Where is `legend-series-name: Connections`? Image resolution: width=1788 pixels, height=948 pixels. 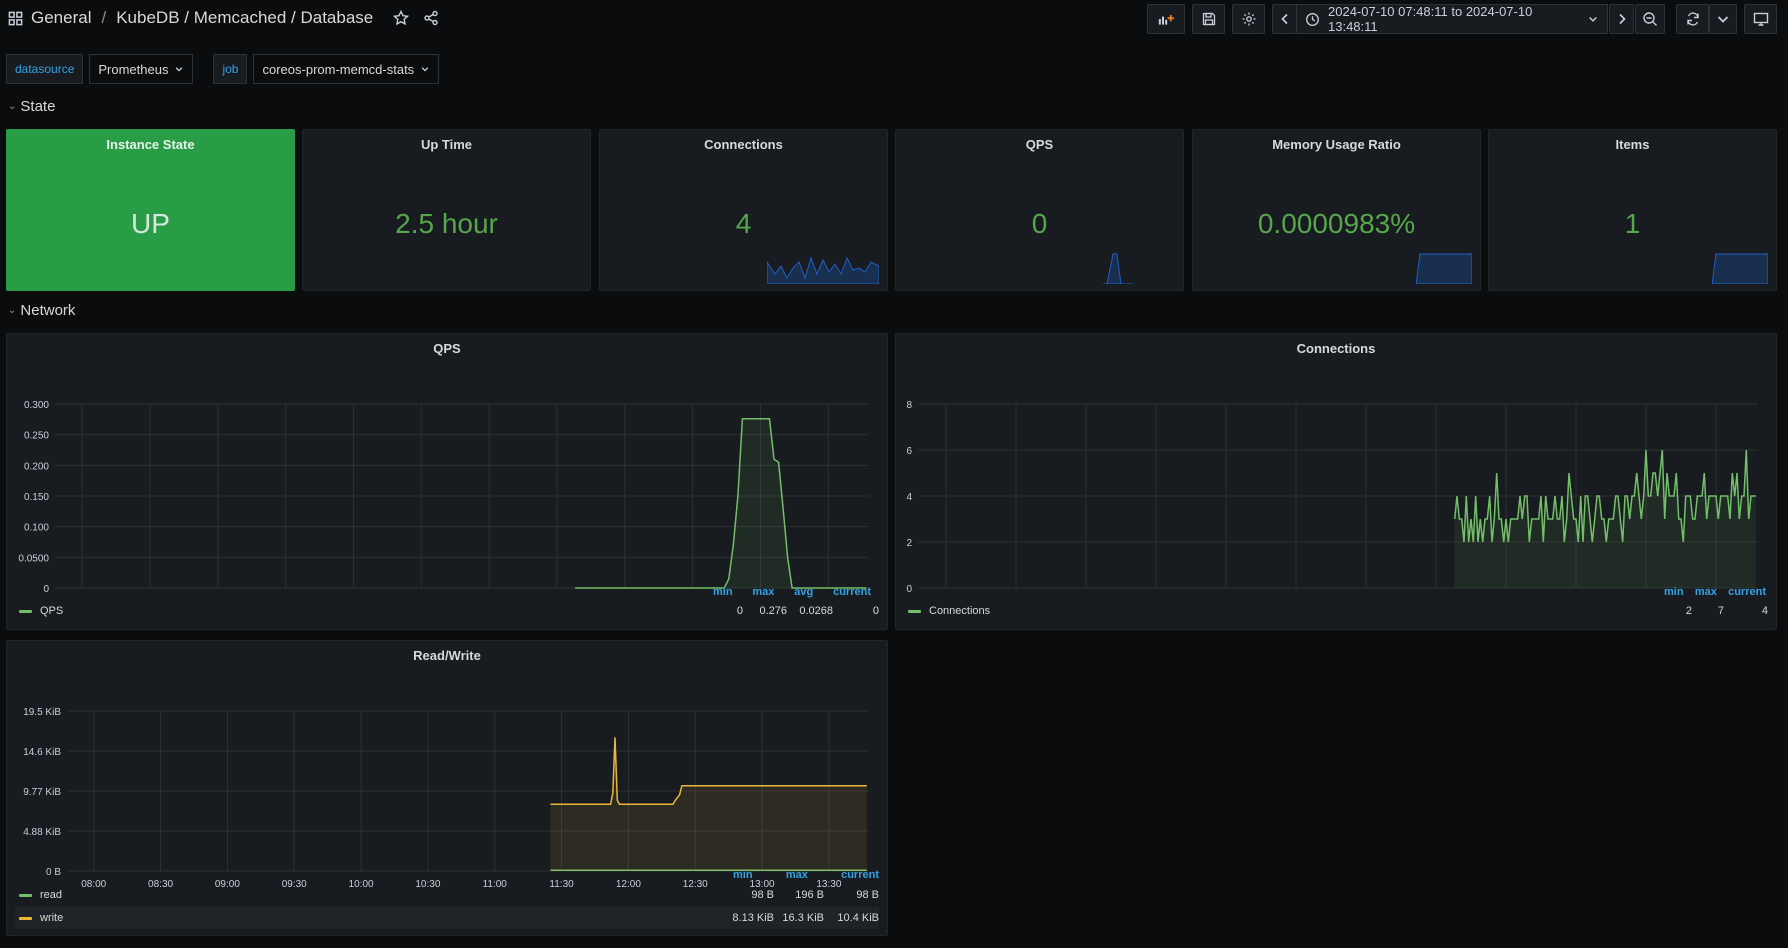
legend-series-name: Connections is located at coordinates (960, 611).